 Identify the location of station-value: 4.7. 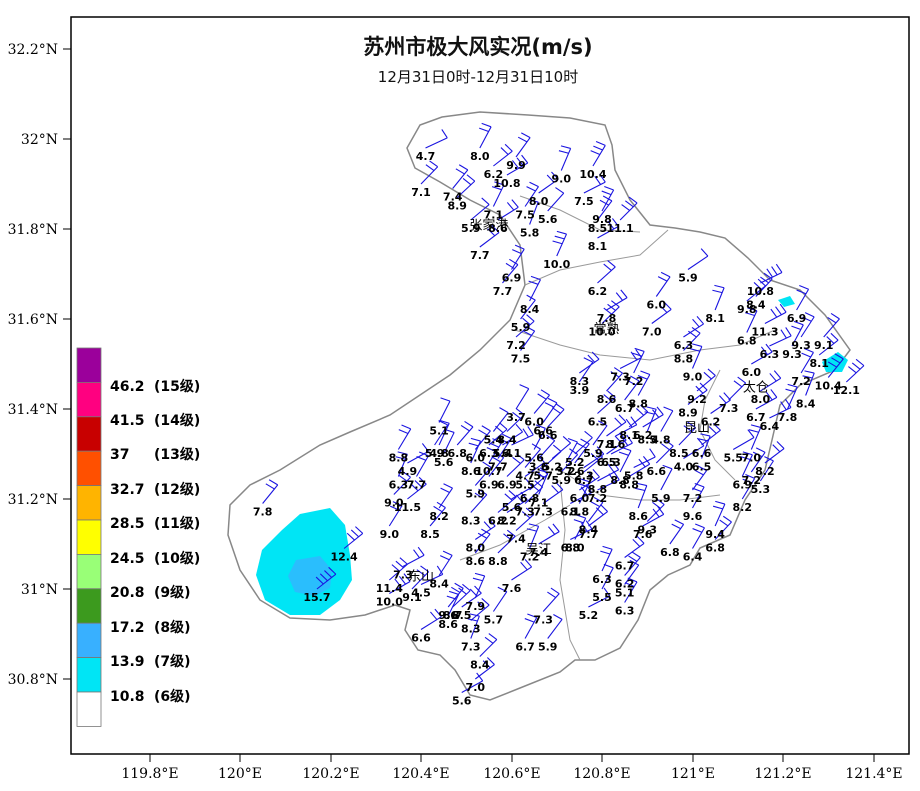
(525, 476).